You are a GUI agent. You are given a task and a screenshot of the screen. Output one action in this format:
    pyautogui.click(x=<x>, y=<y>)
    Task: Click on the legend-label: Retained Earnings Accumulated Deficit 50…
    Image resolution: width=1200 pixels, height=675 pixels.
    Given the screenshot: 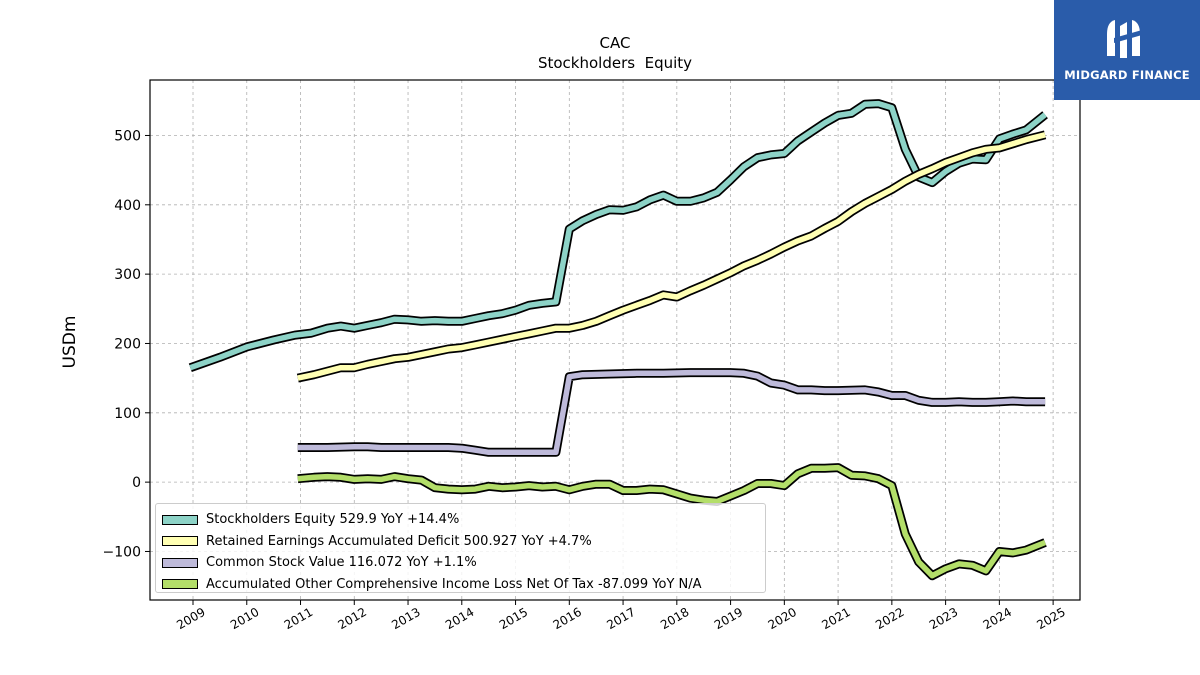 What is the action you would take?
    pyautogui.click(x=399, y=541)
    